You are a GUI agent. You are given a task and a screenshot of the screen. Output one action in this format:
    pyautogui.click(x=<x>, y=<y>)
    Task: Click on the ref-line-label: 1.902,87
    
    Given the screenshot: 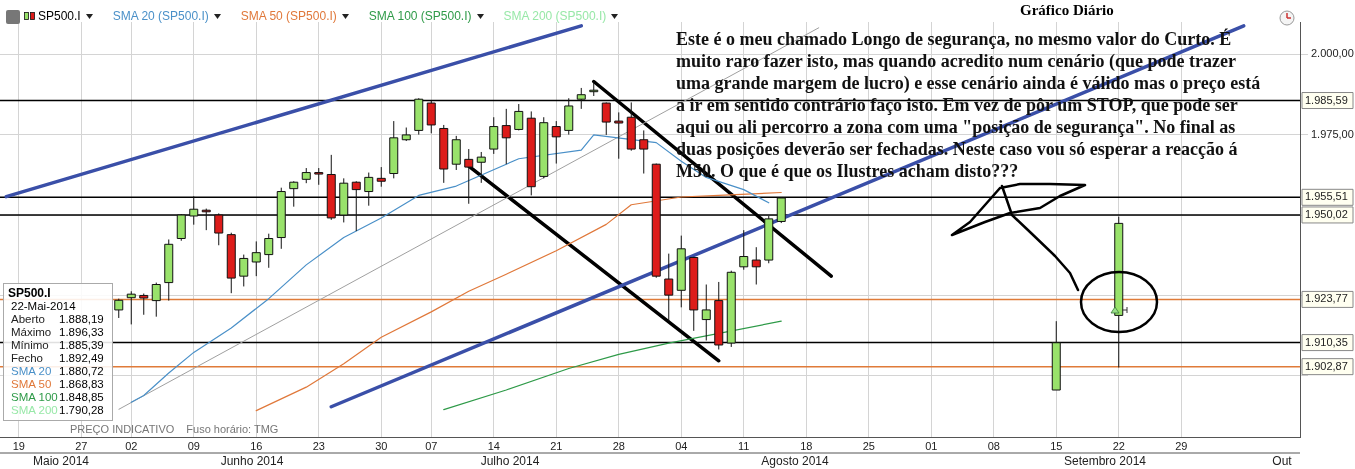 What is the action you would take?
    pyautogui.click(x=1326, y=365)
    